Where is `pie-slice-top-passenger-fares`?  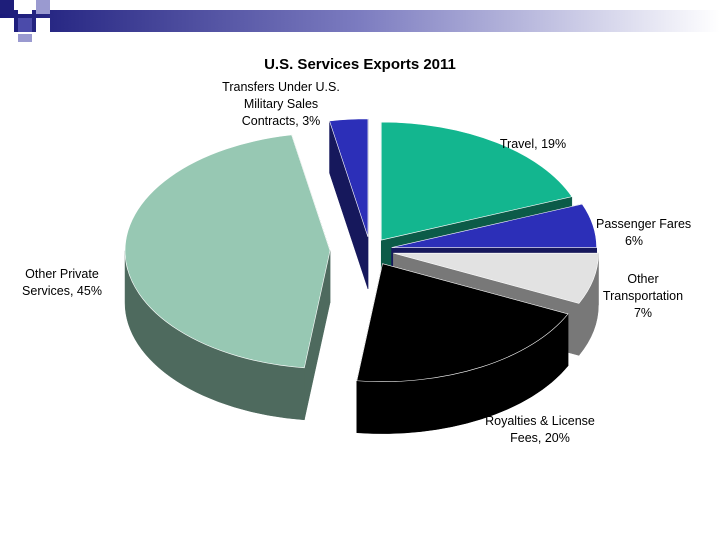 pie-slice-top-passenger-fares is located at coordinates (494, 225).